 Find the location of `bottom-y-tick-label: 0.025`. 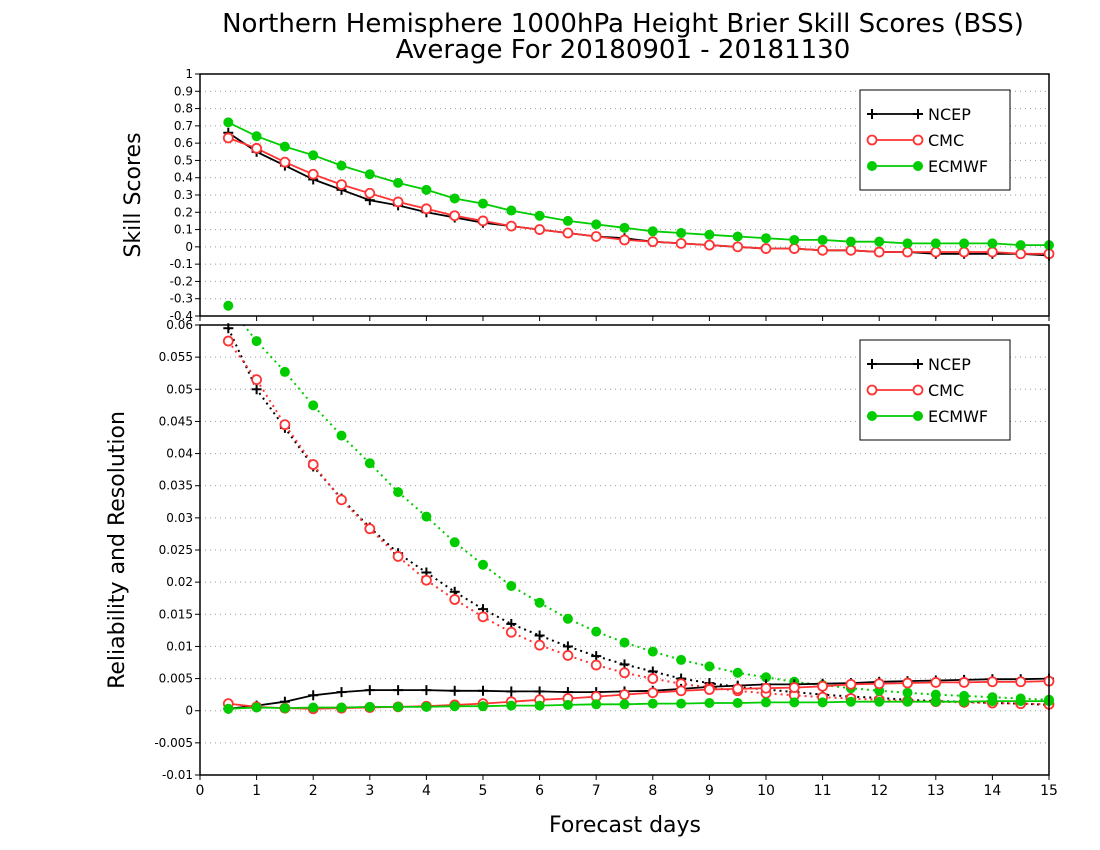

bottom-y-tick-label: 0.025 is located at coordinates (176, 550).